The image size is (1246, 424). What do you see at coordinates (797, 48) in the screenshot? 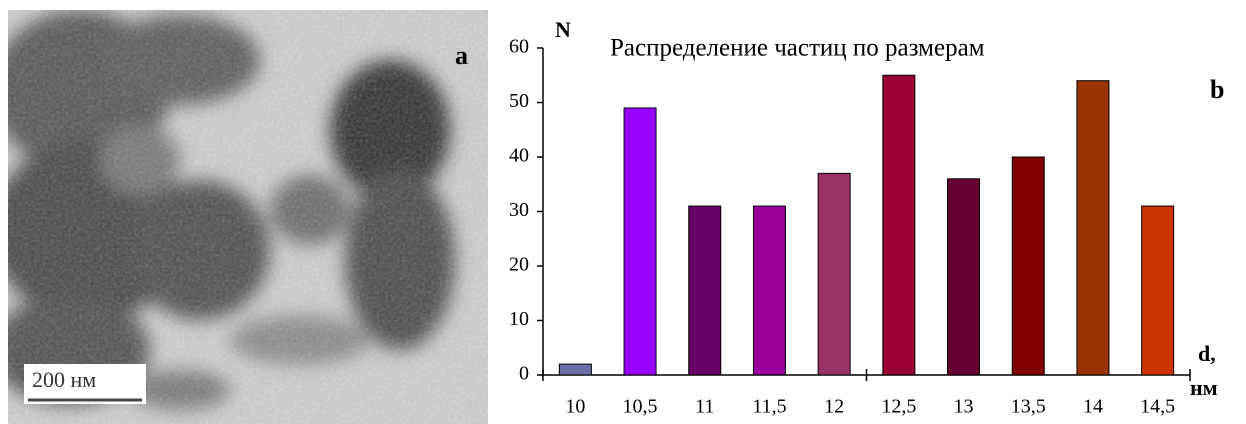
I see `chart-title: Распределение частиц по размерам` at bounding box center [797, 48].